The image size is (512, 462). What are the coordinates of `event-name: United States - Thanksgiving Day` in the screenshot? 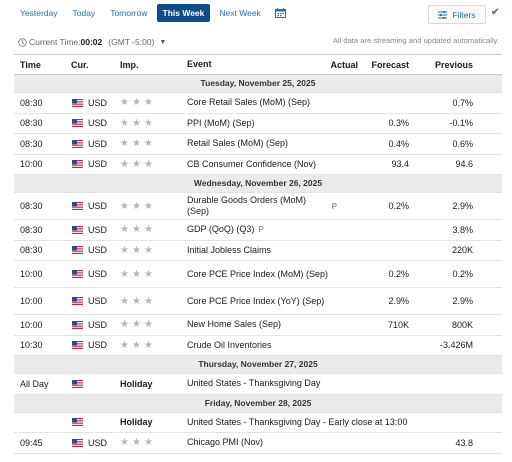 It's located at (254, 383).